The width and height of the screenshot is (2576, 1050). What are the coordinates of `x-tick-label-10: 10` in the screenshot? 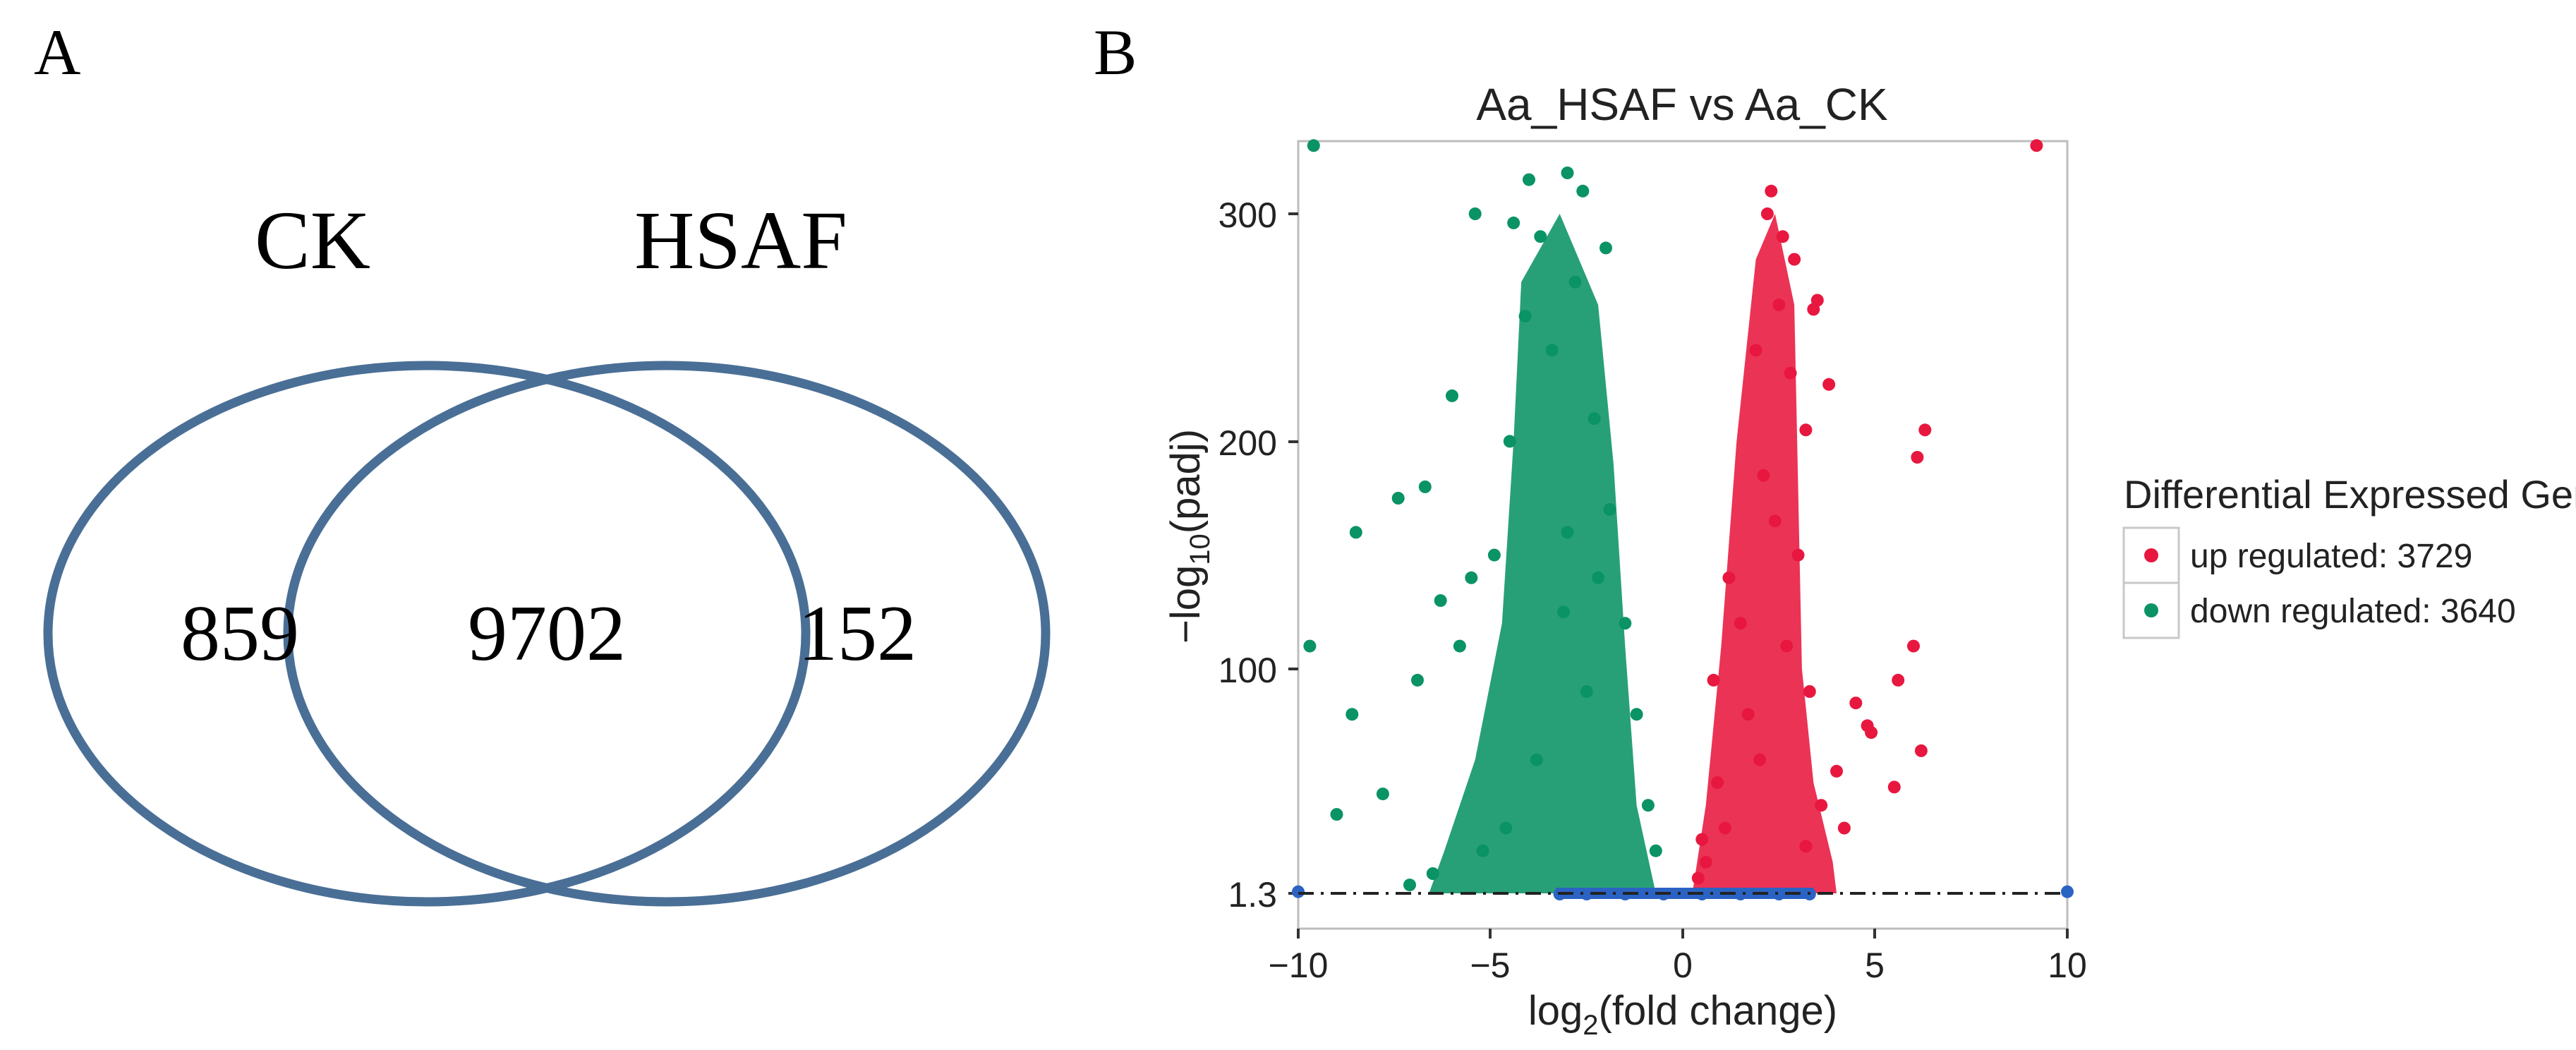 It's located at (2067, 965).